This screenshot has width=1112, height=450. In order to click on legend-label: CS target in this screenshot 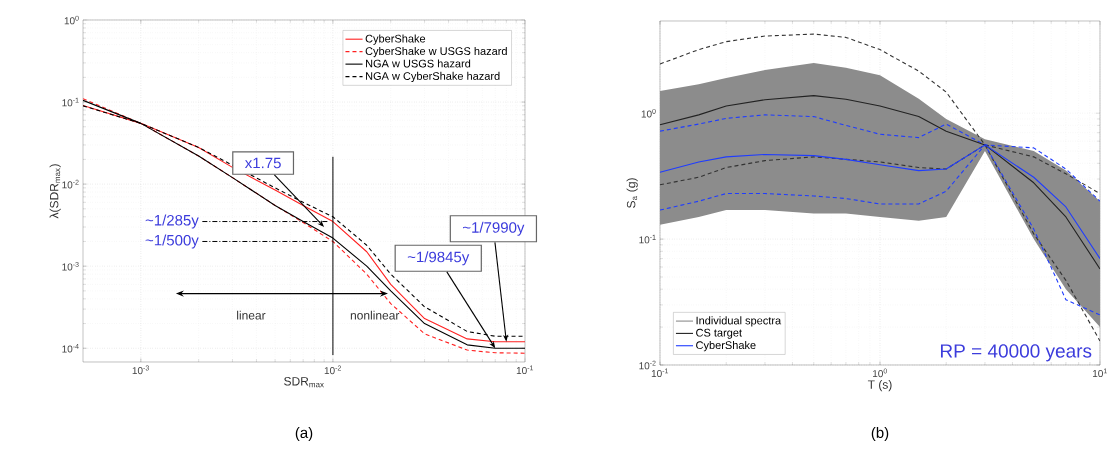, I will do `click(719, 333)`.